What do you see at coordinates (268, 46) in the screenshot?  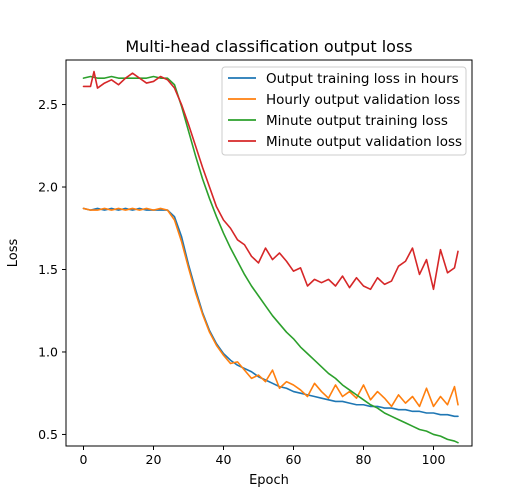 I see `chart-title: Multi-head classification output loss` at bounding box center [268, 46].